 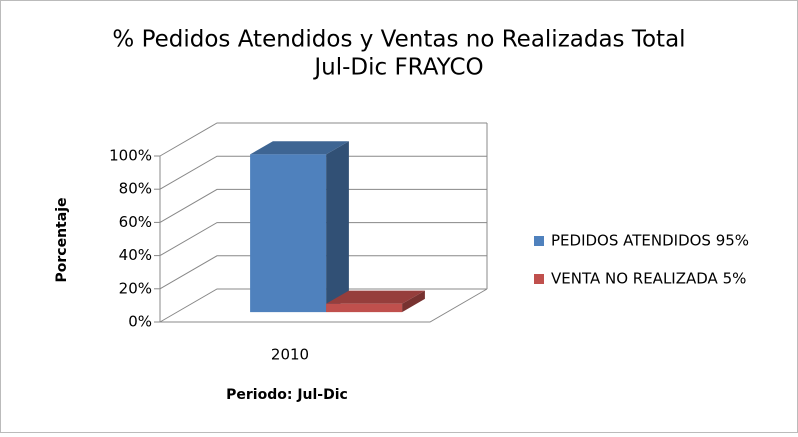 What do you see at coordinates (140, 322) in the screenshot?
I see `y-tick-label: 0%` at bounding box center [140, 322].